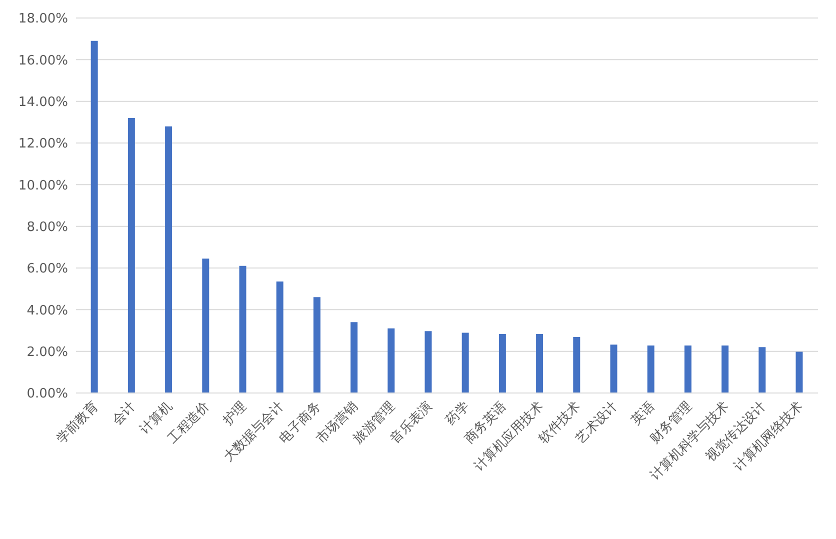  What do you see at coordinates (43, 144) in the screenshot?
I see `y-tick-label: 12.00%` at bounding box center [43, 144].